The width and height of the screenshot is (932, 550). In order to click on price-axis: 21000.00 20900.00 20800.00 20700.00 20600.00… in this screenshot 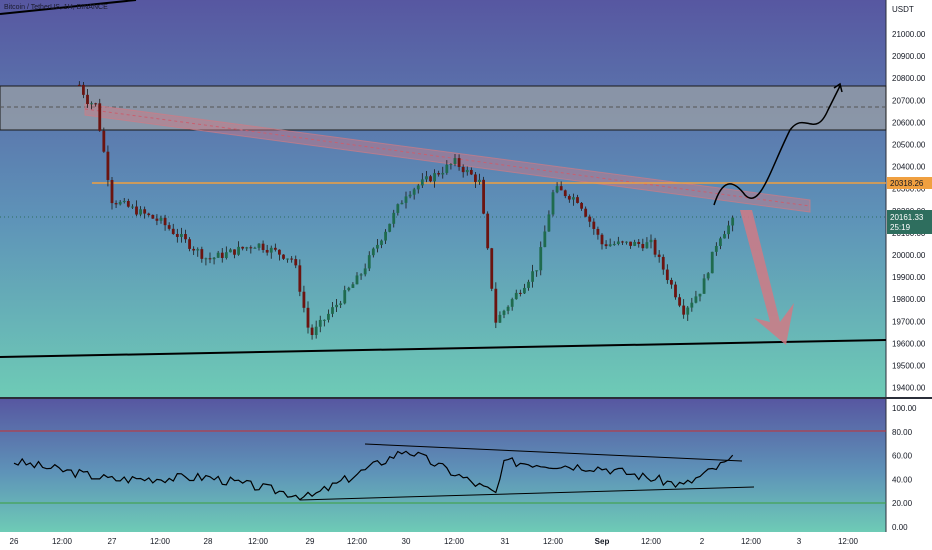, I will do `click(909, 211)`.